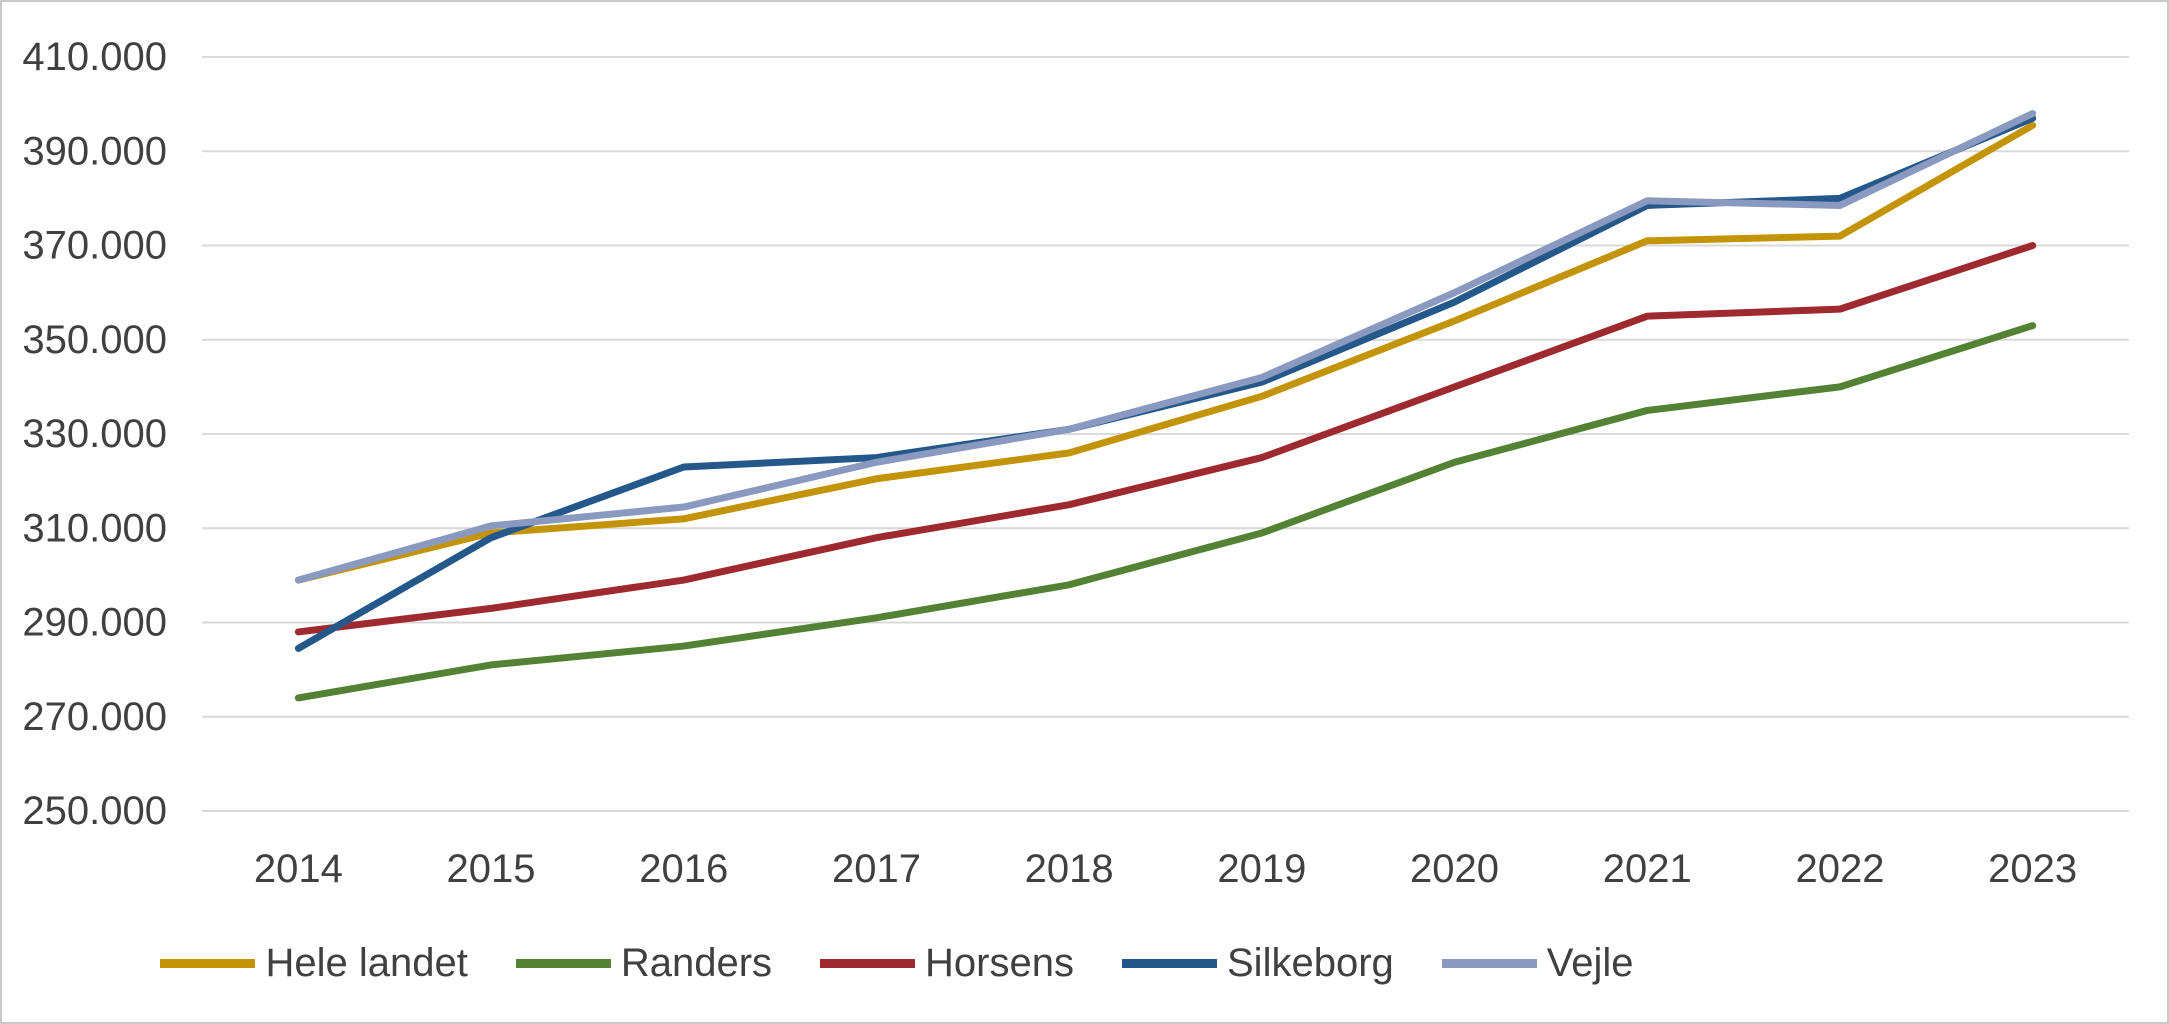 This screenshot has width=2169, height=1024. Describe the element at coordinates (94, 151) in the screenshot. I see `y-tick-label: 390.000` at that location.